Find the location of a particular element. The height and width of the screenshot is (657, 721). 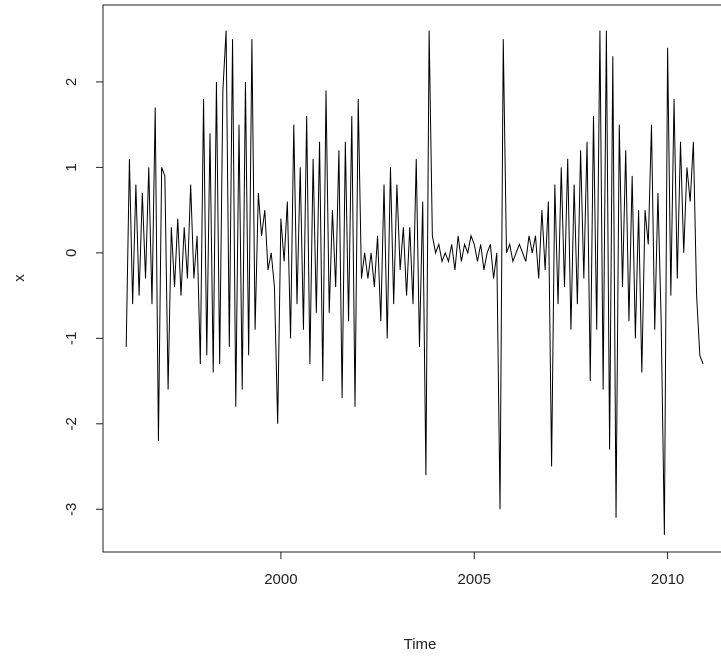

y-tick-label: 1 is located at coordinates (71, 167).